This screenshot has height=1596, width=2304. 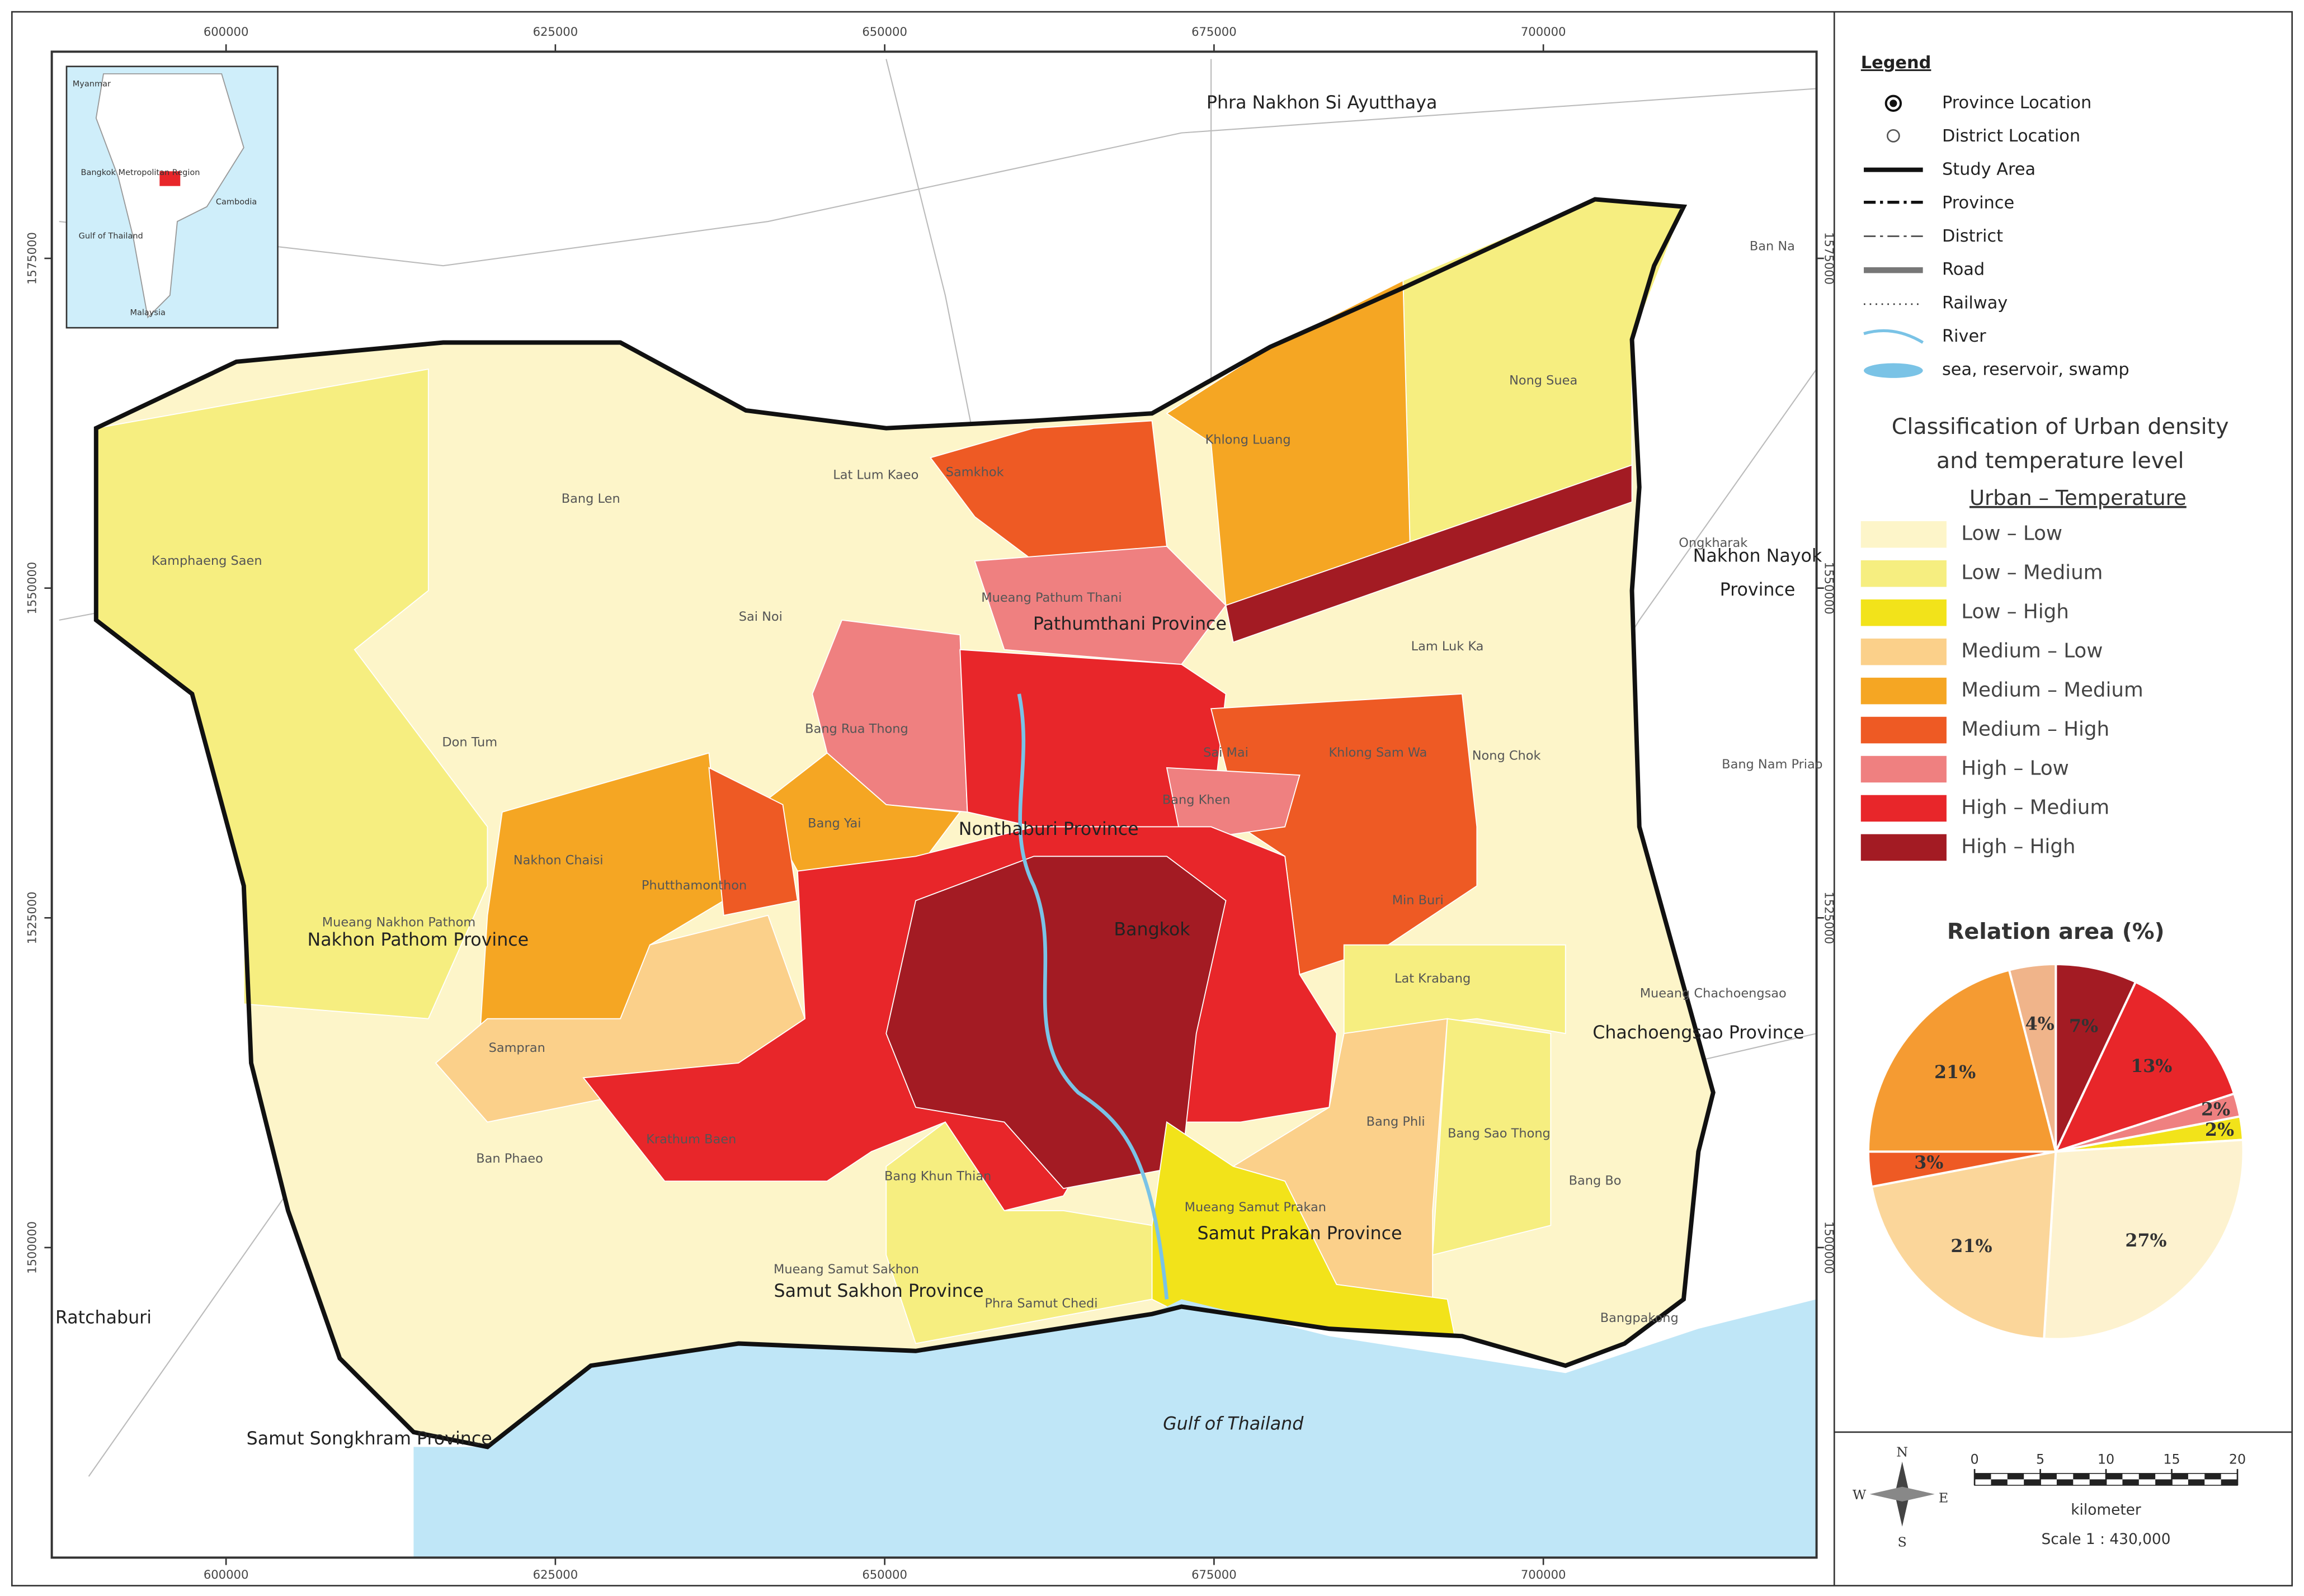 I want to click on scale-tick-label: 0, so click(x=1974, y=1459).